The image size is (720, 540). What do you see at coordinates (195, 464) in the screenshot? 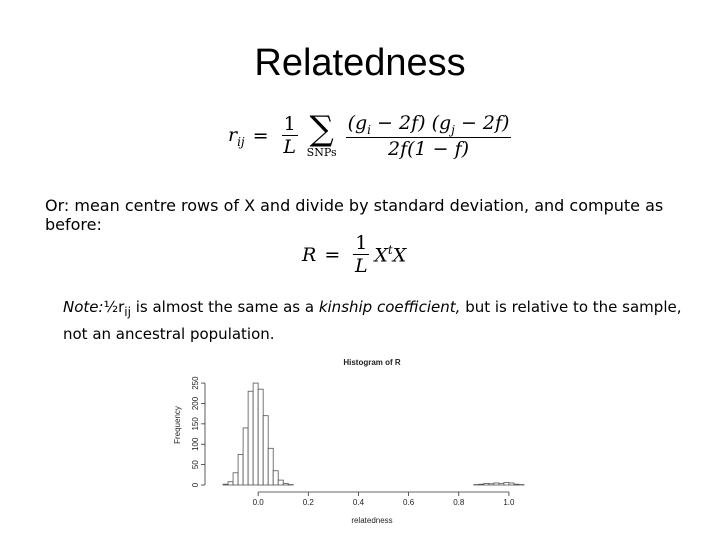
I see `y-tick-label: 50` at bounding box center [195, 464].